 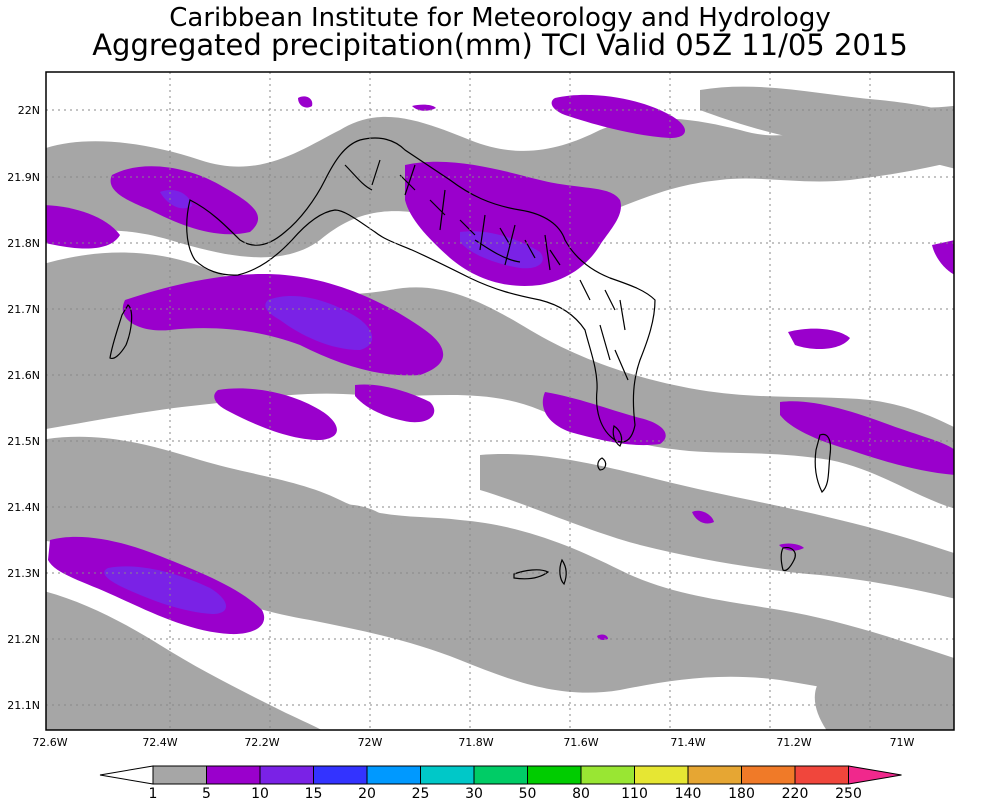 I want to click on lat-label: 21.4N, so click(x=23, y=507).